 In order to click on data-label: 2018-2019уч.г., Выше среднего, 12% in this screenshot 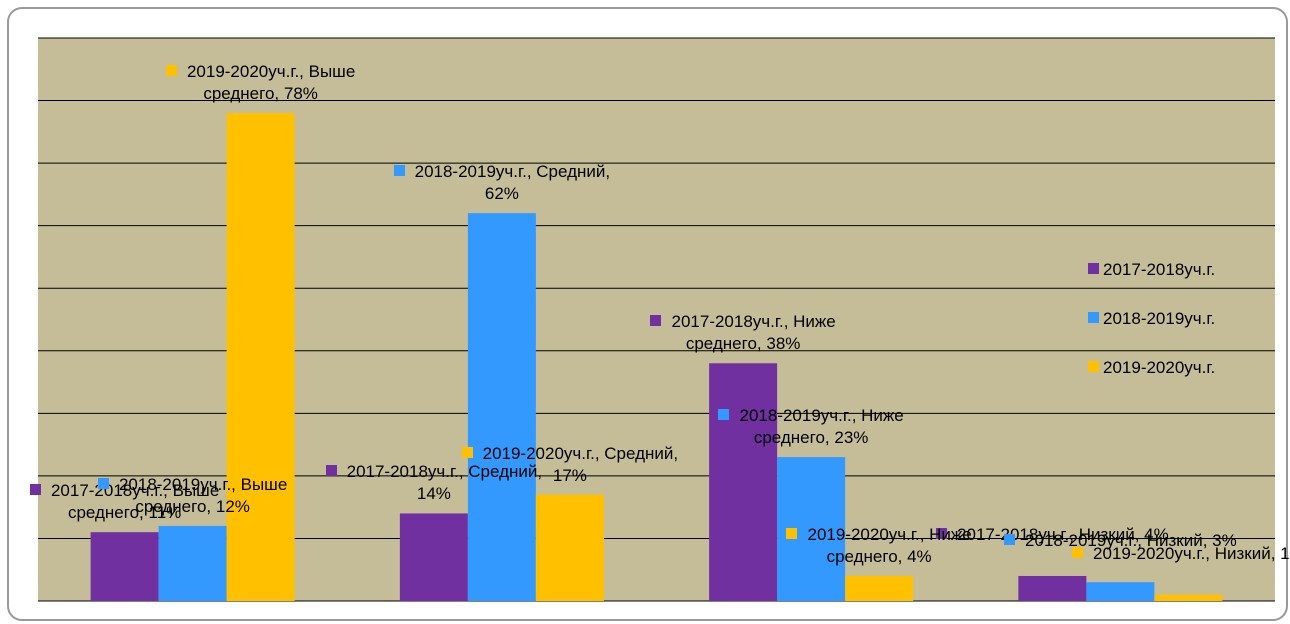, I will do `click(193, 496)`.